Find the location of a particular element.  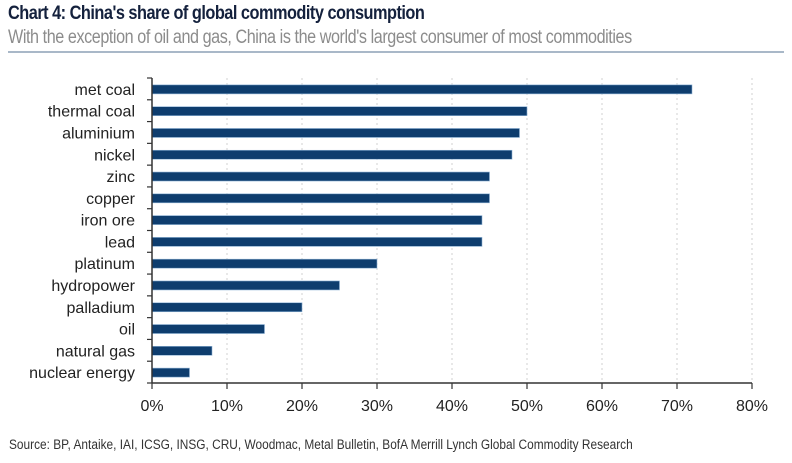

bar-platinum is located at coordinates (264, 263).